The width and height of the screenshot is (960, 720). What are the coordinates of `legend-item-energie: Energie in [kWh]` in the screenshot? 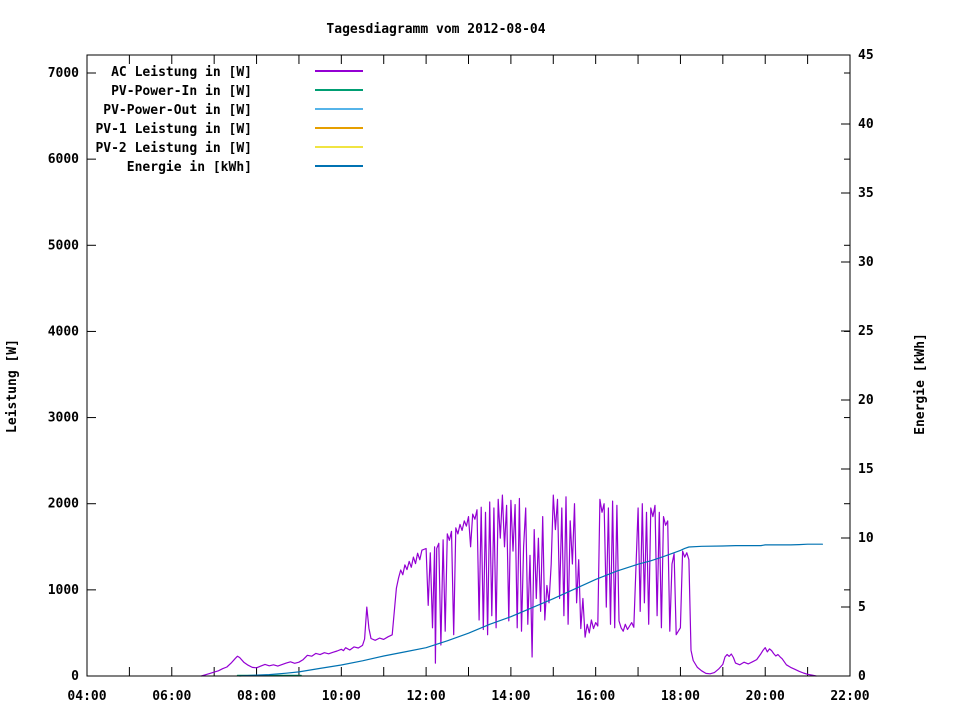 It's located at (245, 167).